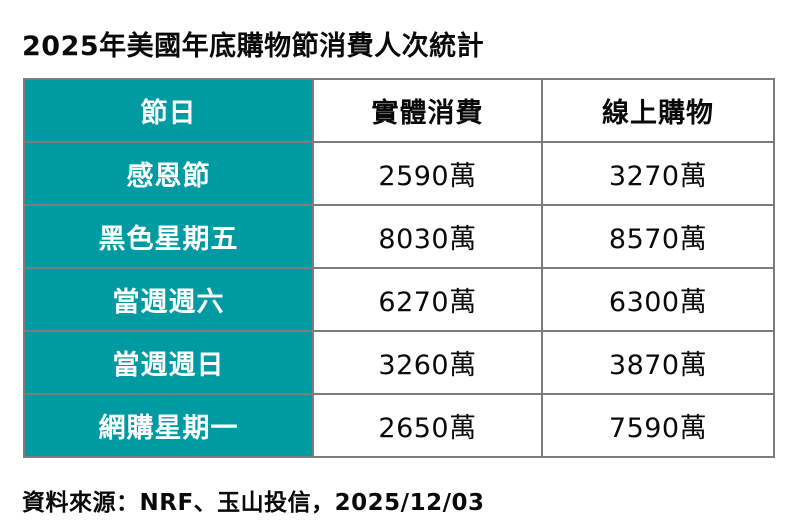  I want to click on online-value-cell: 7590萬, so click(658, 425).